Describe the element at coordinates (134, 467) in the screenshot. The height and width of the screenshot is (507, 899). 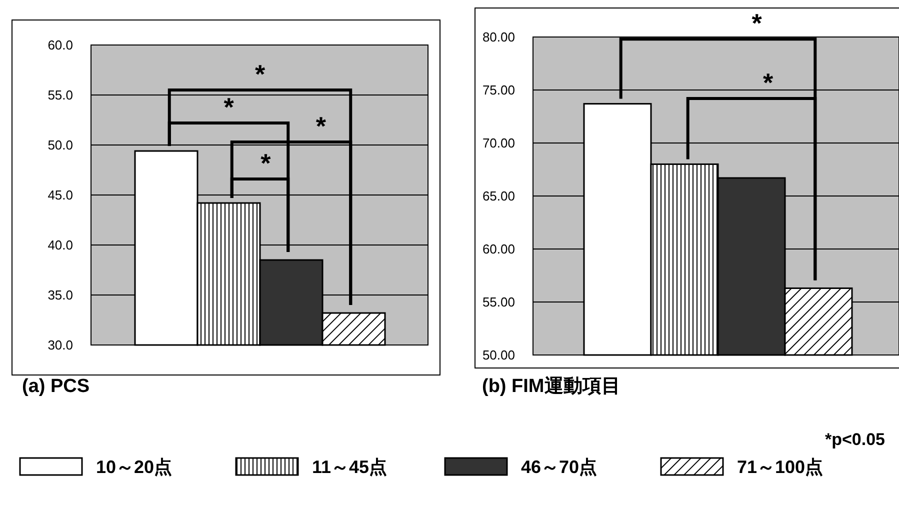
I see `legend-label: 10～20点` at that location.